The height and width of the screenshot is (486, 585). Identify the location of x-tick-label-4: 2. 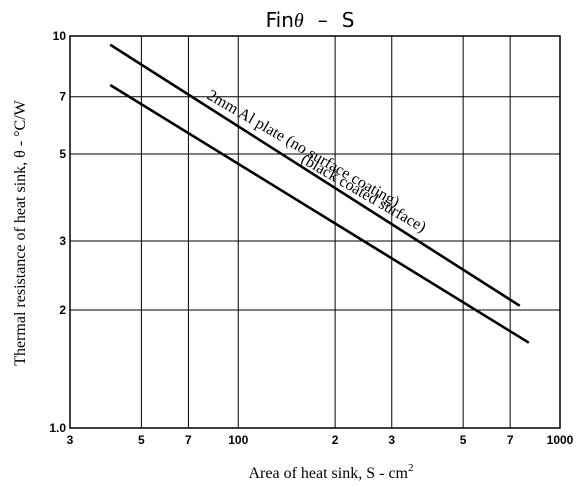
(335, 440).